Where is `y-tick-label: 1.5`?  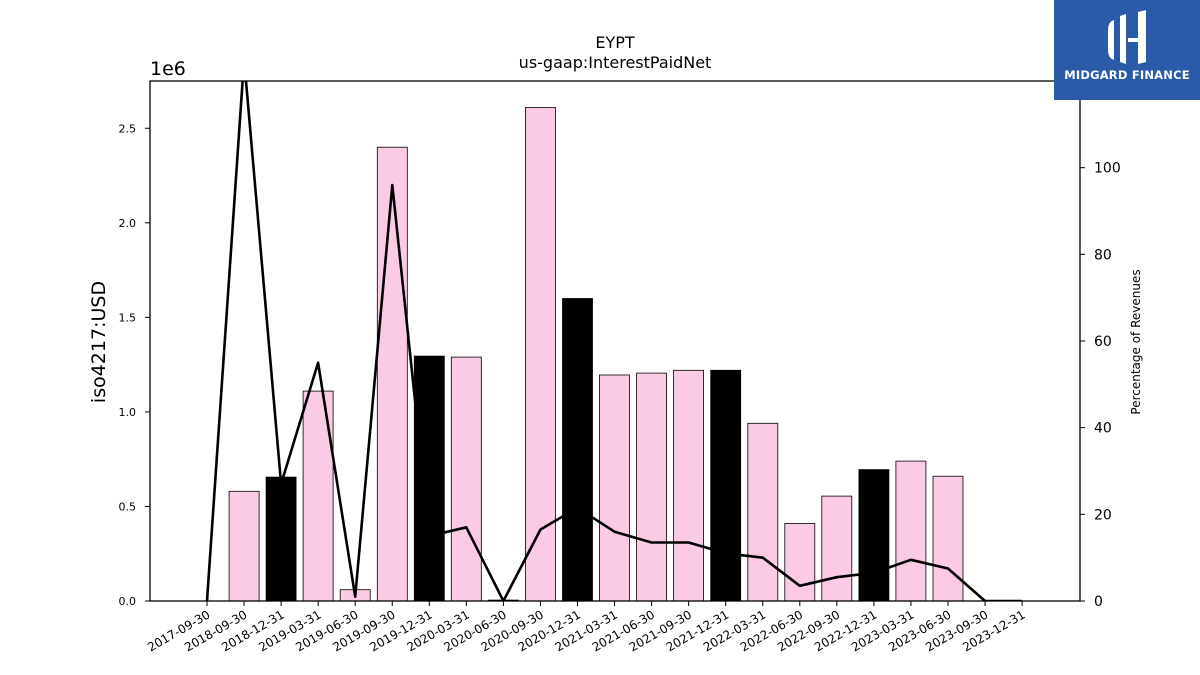 y-tick-label: 1.5 is located at coordinates (128, 317).